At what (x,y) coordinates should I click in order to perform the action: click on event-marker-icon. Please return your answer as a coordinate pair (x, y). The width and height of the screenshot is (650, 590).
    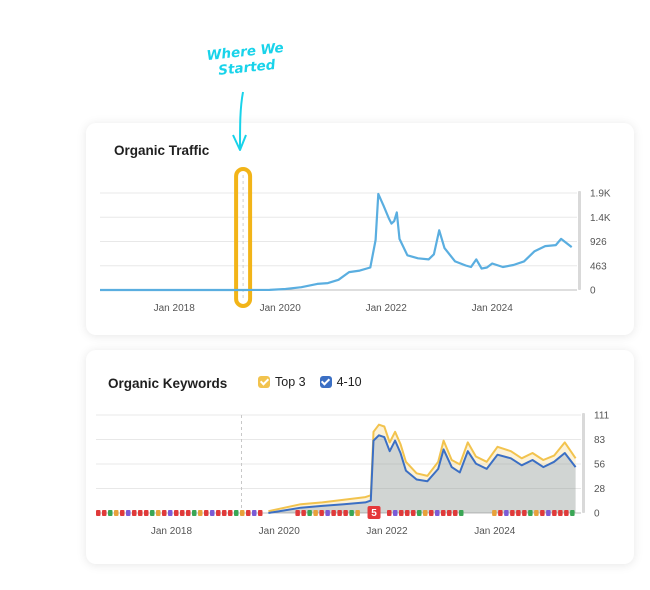
    Looking at the image, I should click on (374, 512).